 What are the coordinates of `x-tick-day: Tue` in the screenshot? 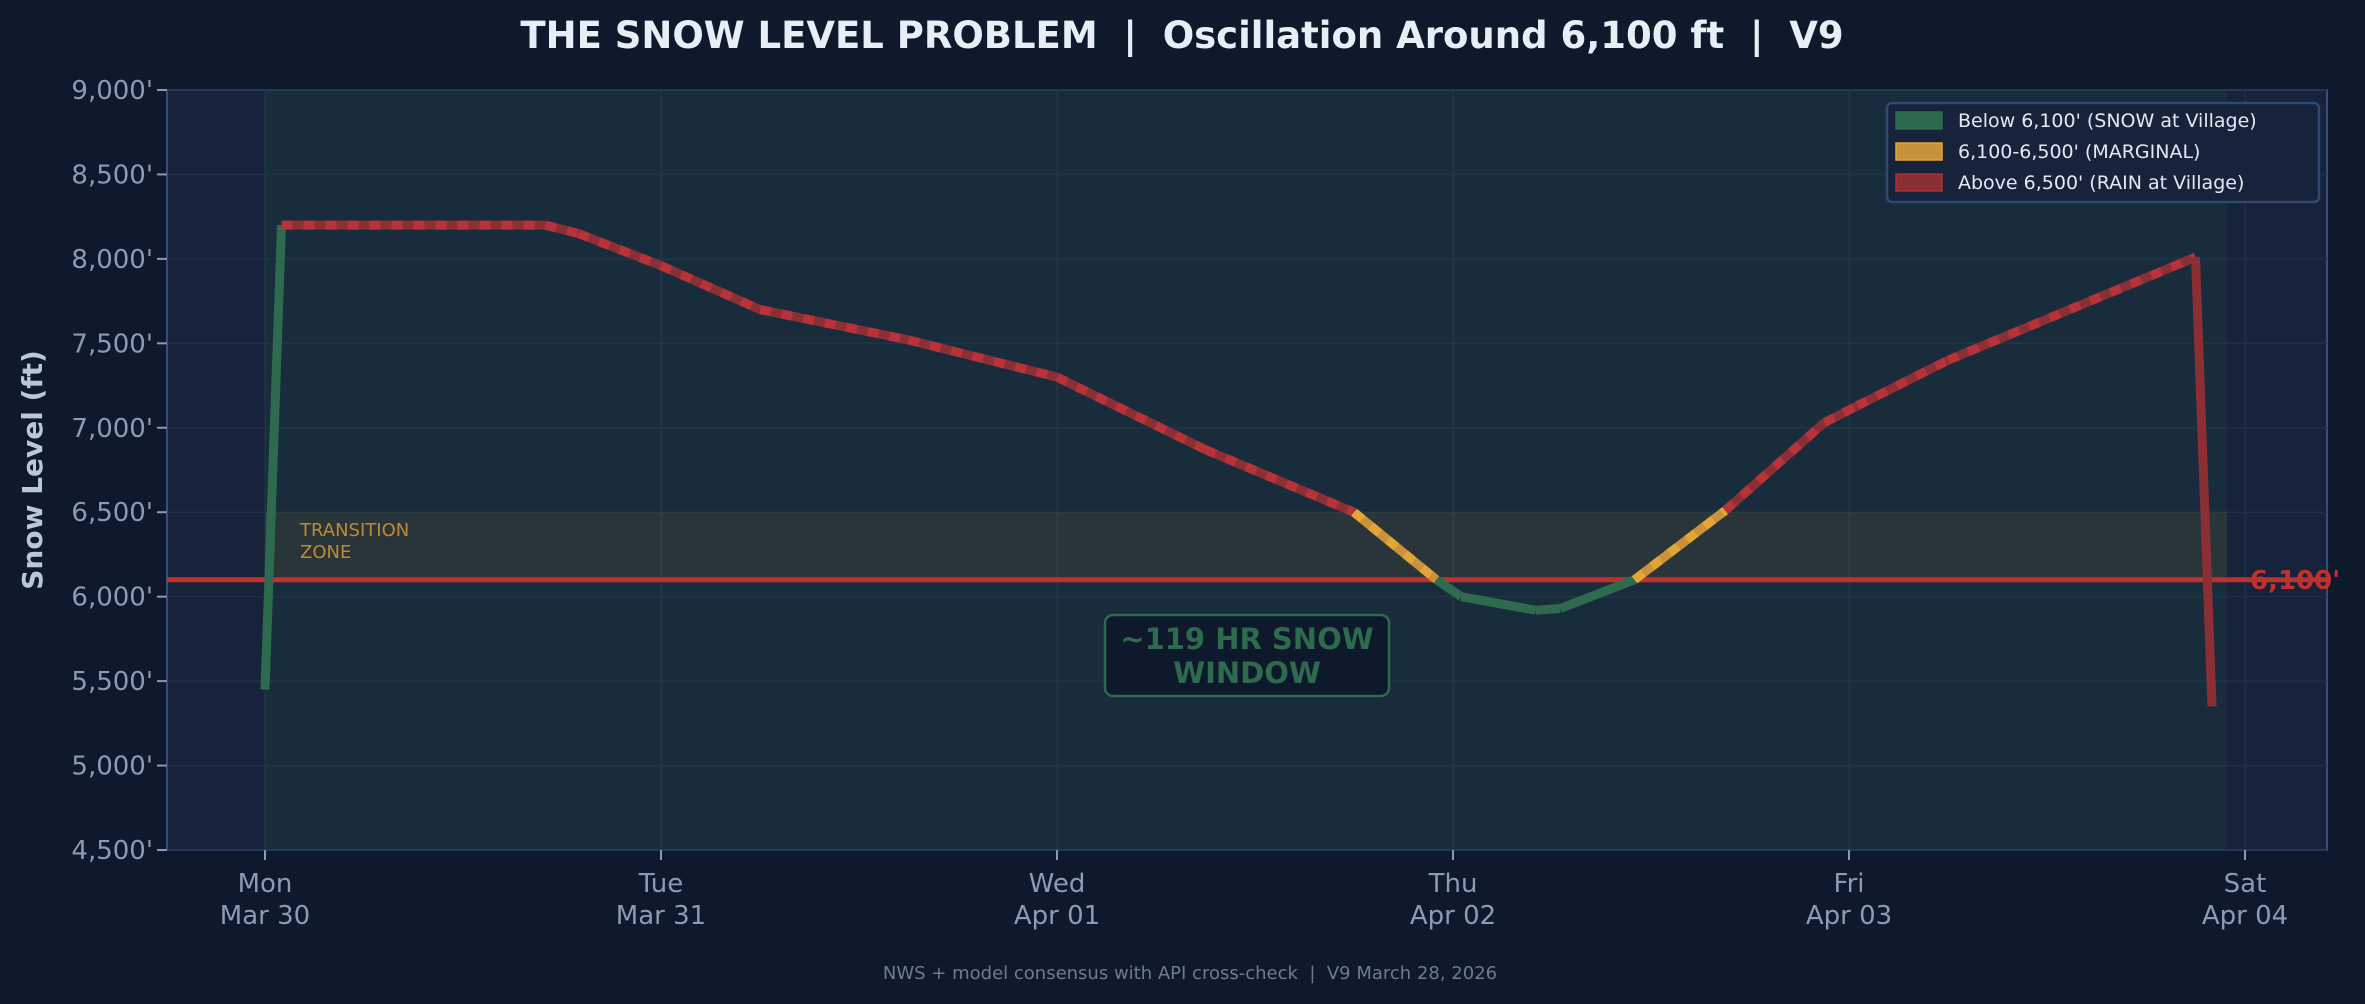 It's located at (660, 884).